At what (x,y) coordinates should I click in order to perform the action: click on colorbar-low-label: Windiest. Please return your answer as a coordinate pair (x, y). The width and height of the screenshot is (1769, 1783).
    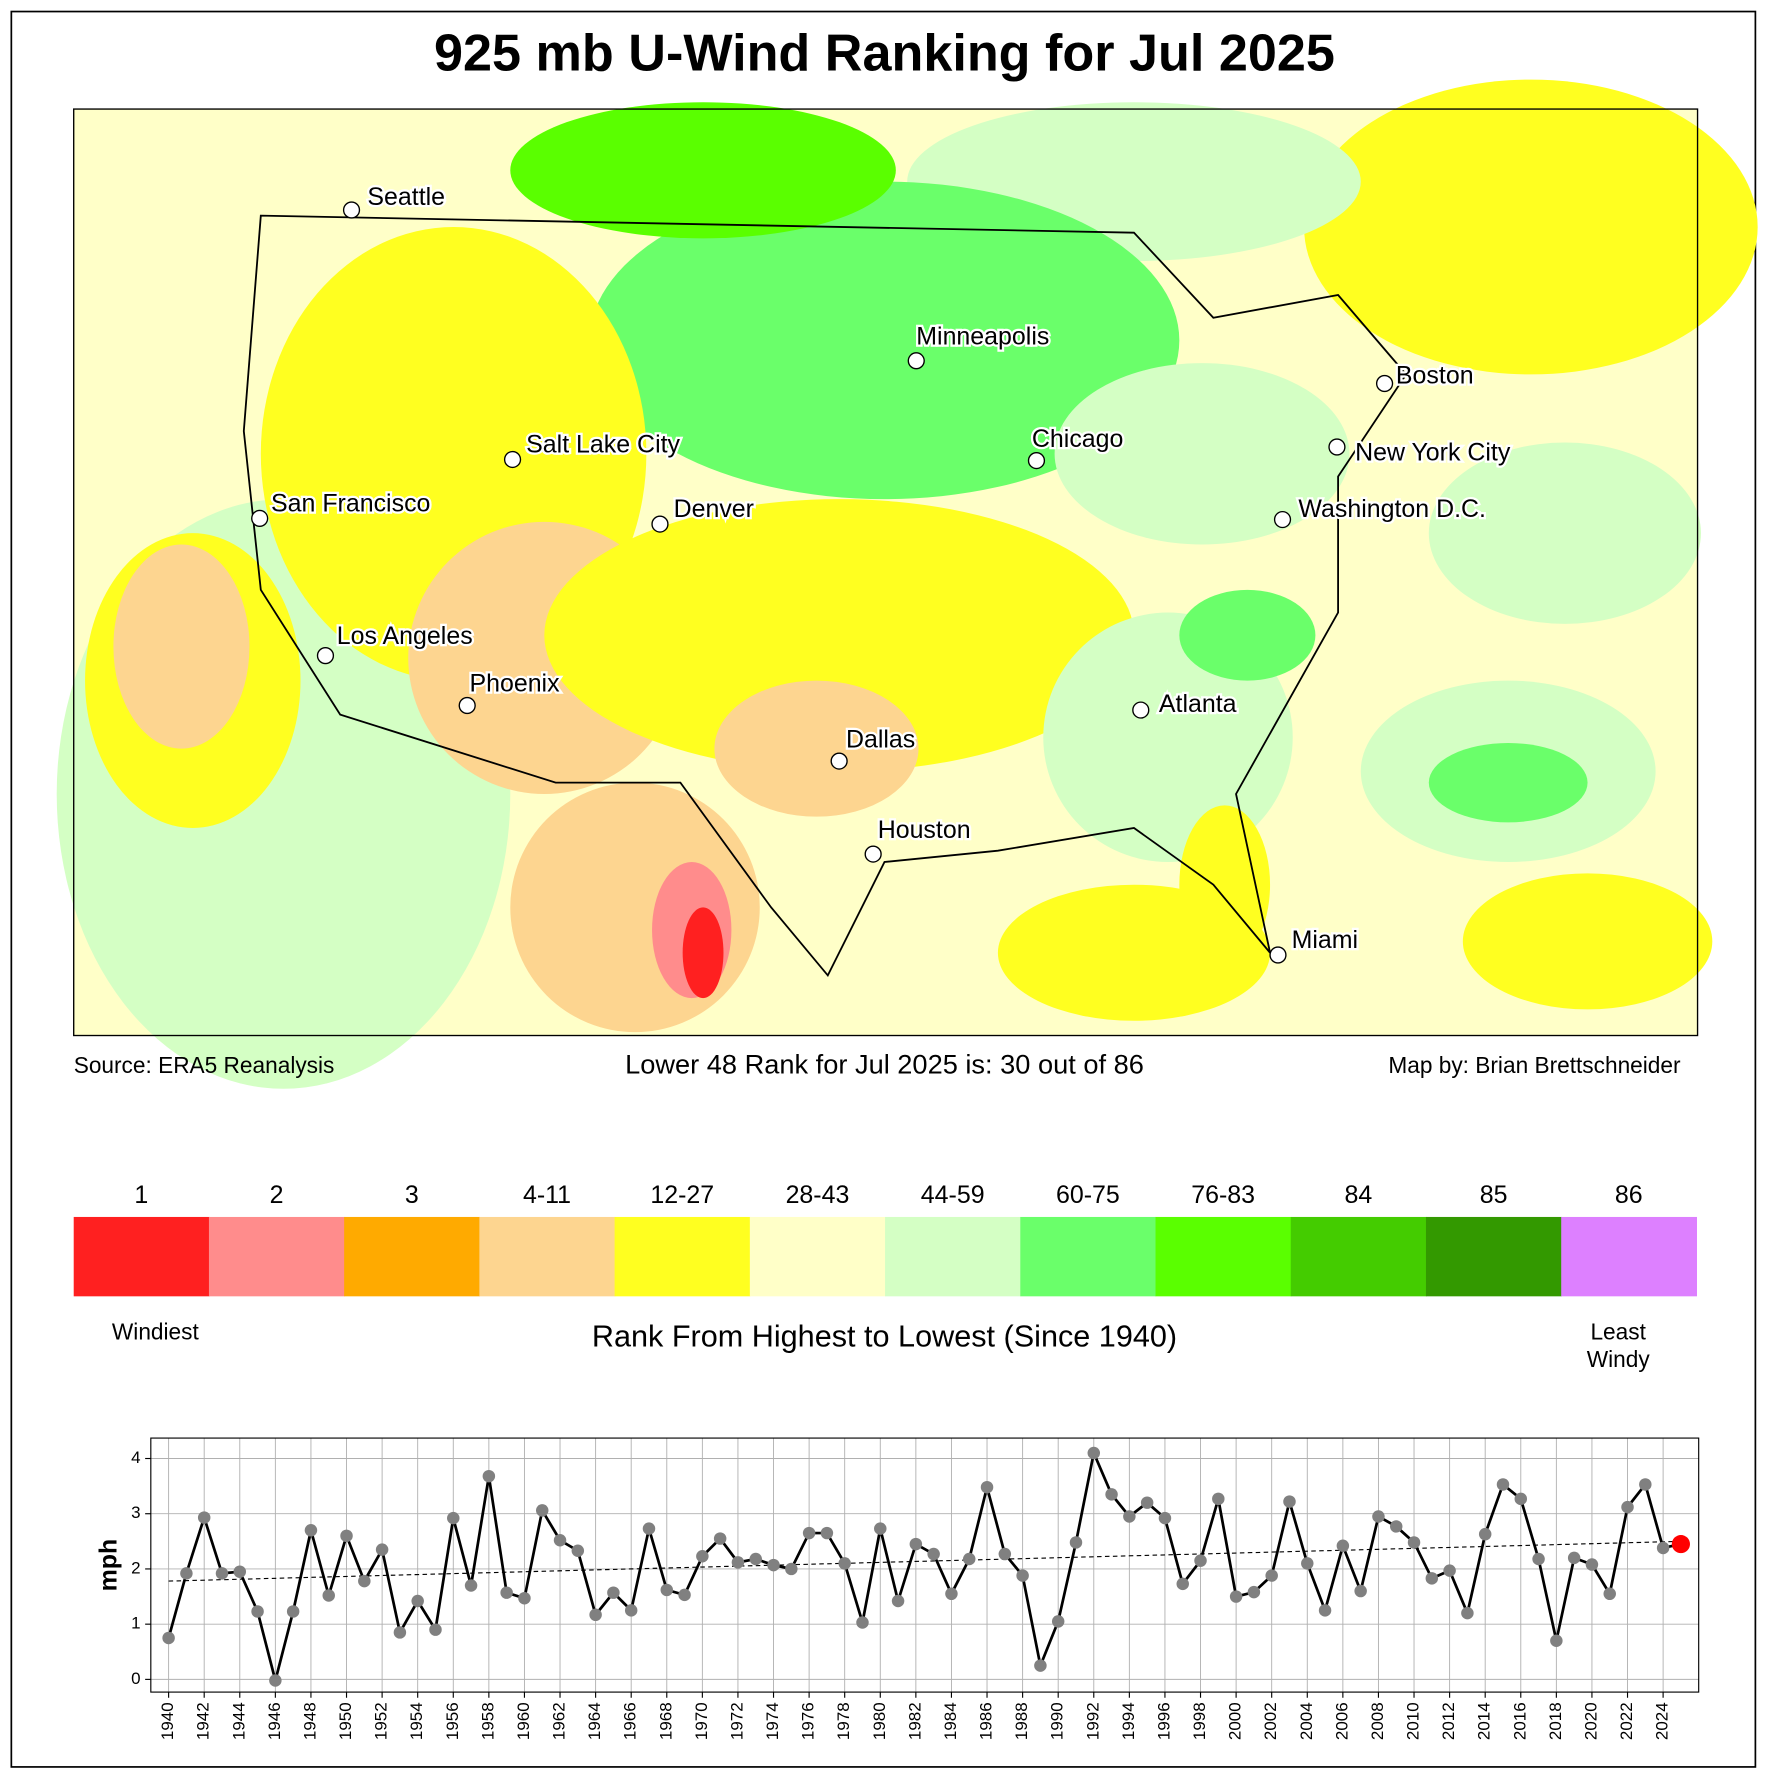
    Looking at the image, I should click on (156, 1332).